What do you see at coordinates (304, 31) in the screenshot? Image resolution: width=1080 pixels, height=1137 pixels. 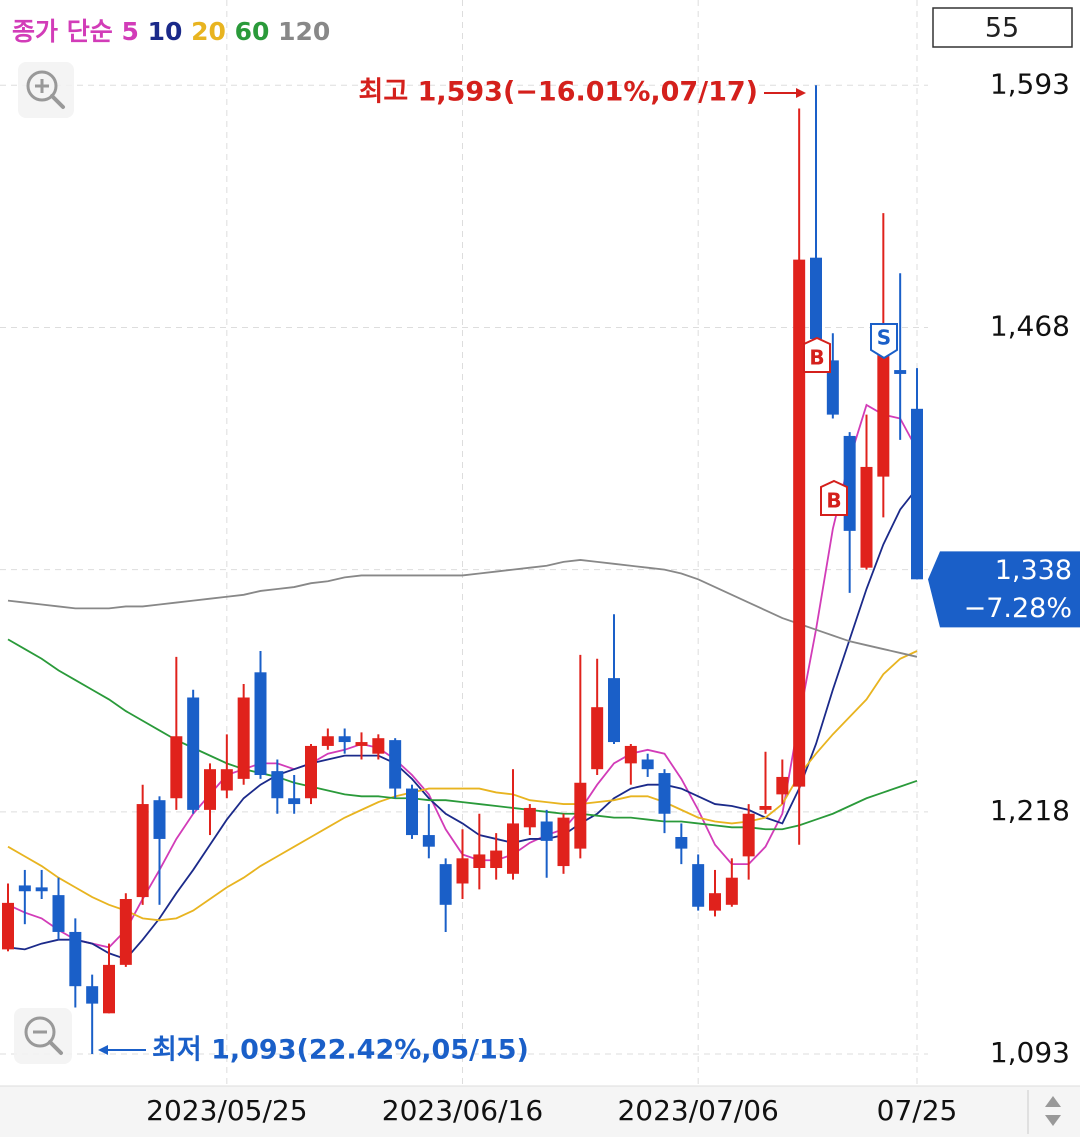 I see `legend-entry: 120` at bounding box center [304, 31].